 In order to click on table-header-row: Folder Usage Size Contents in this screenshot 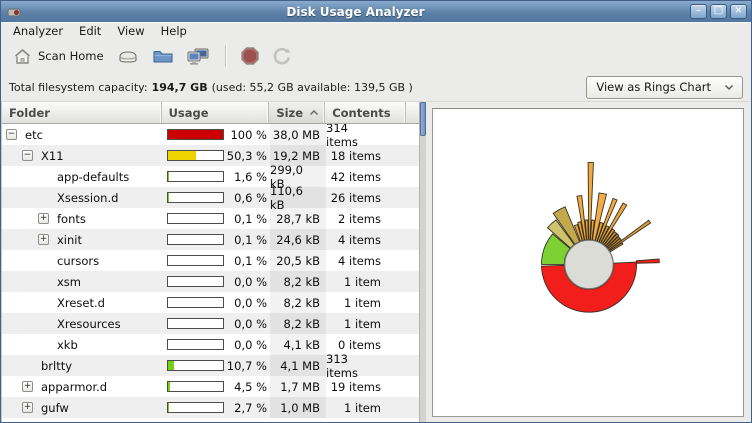, I will do `click(210, 113)`.